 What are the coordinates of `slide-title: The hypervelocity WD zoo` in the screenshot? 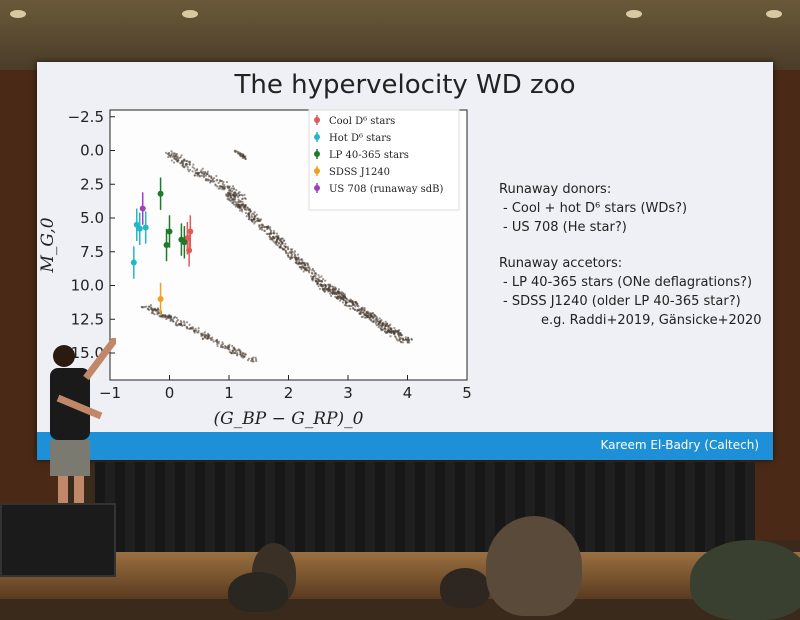 It's located at (405, 85).